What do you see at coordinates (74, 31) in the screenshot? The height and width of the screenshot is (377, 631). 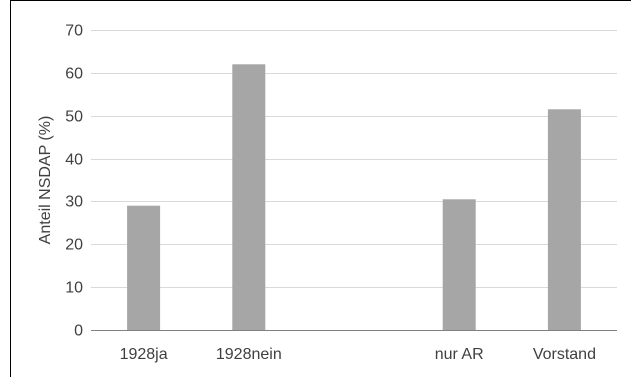 I see `y-tick-label: 70` at bounding box center [74, 31].